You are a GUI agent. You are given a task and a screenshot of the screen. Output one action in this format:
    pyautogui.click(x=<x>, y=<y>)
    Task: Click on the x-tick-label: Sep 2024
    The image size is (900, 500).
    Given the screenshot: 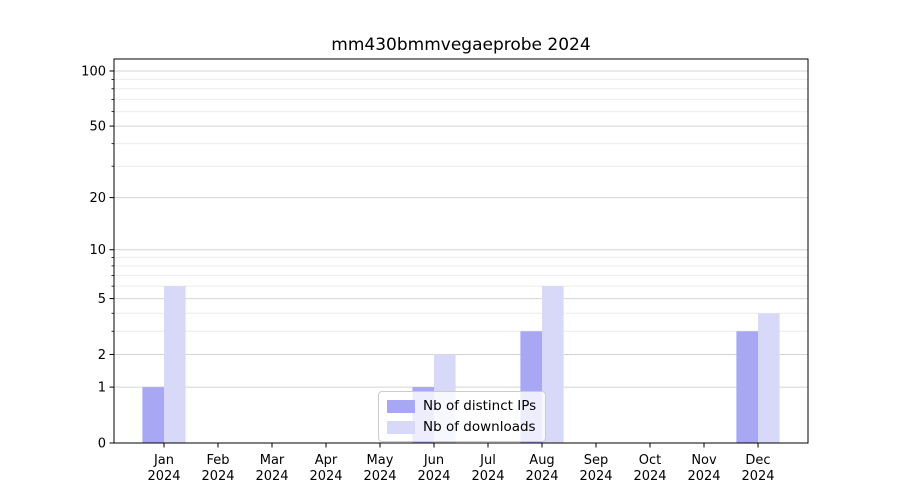 What is the action you would take?
    pyautogui.click(x=595, y=468)
    